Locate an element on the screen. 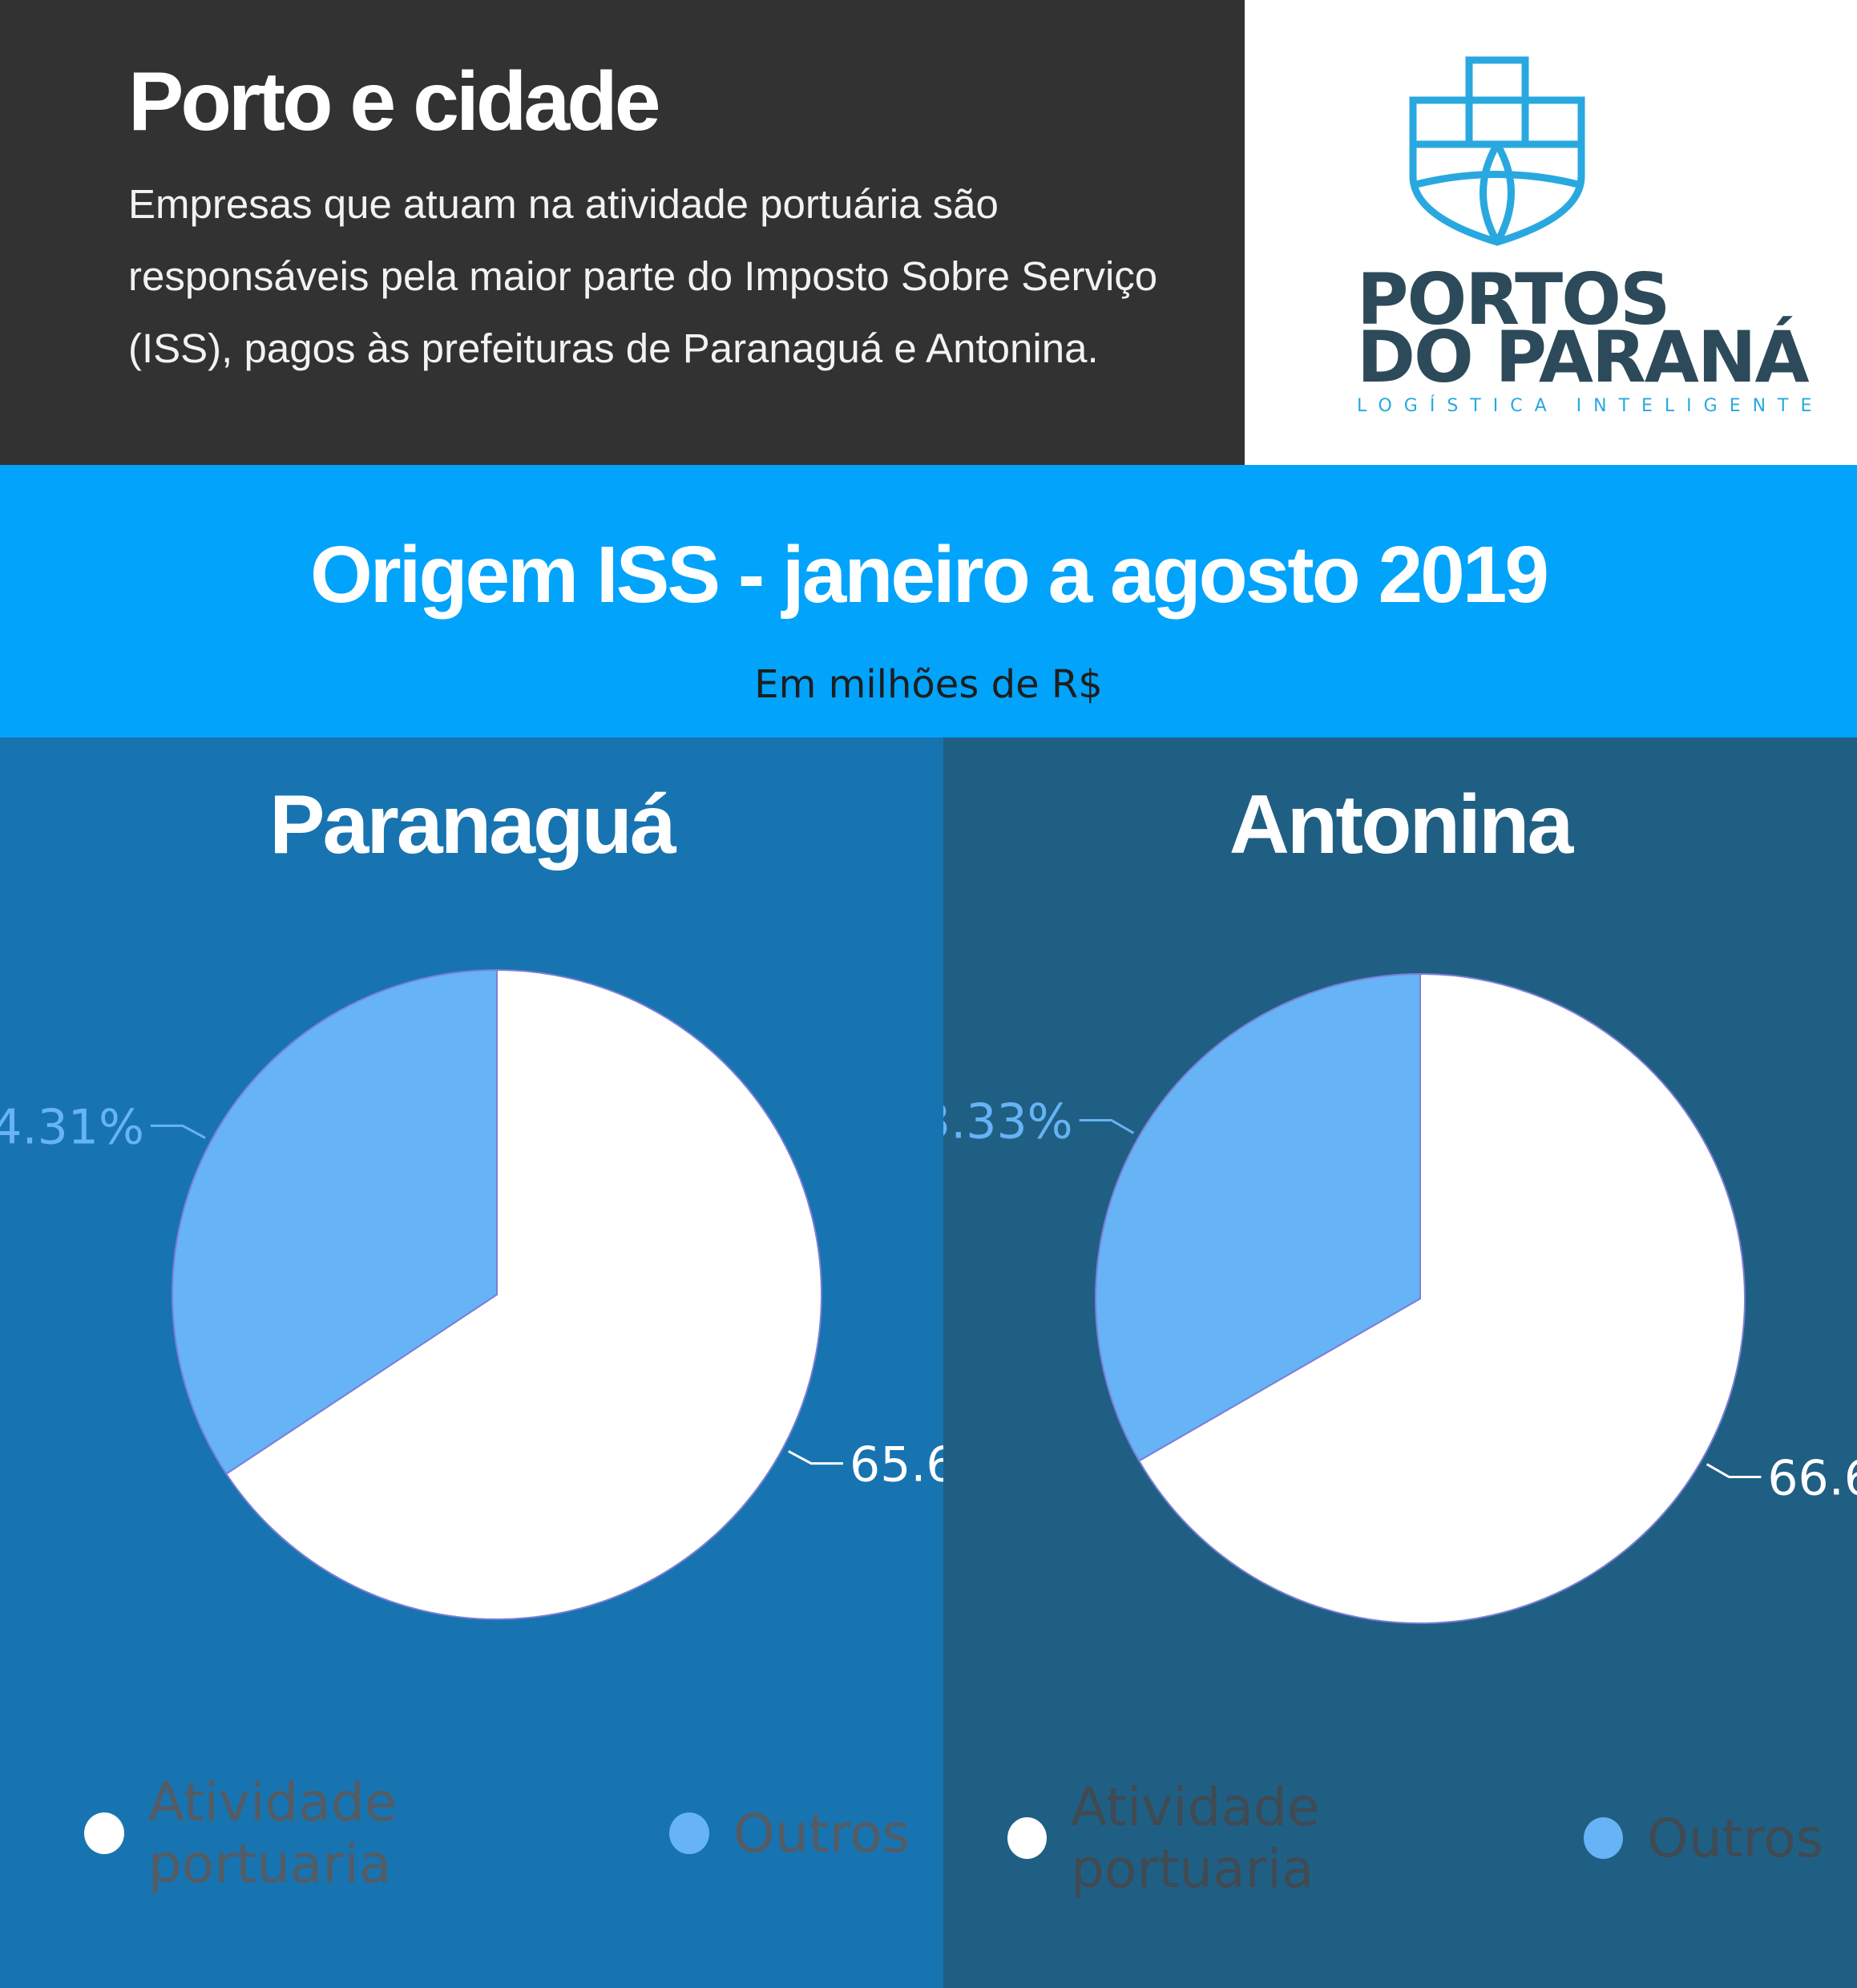 The image size is (1857, 1988). header-title: Porto e cidade is located at coordinates (395, 101).